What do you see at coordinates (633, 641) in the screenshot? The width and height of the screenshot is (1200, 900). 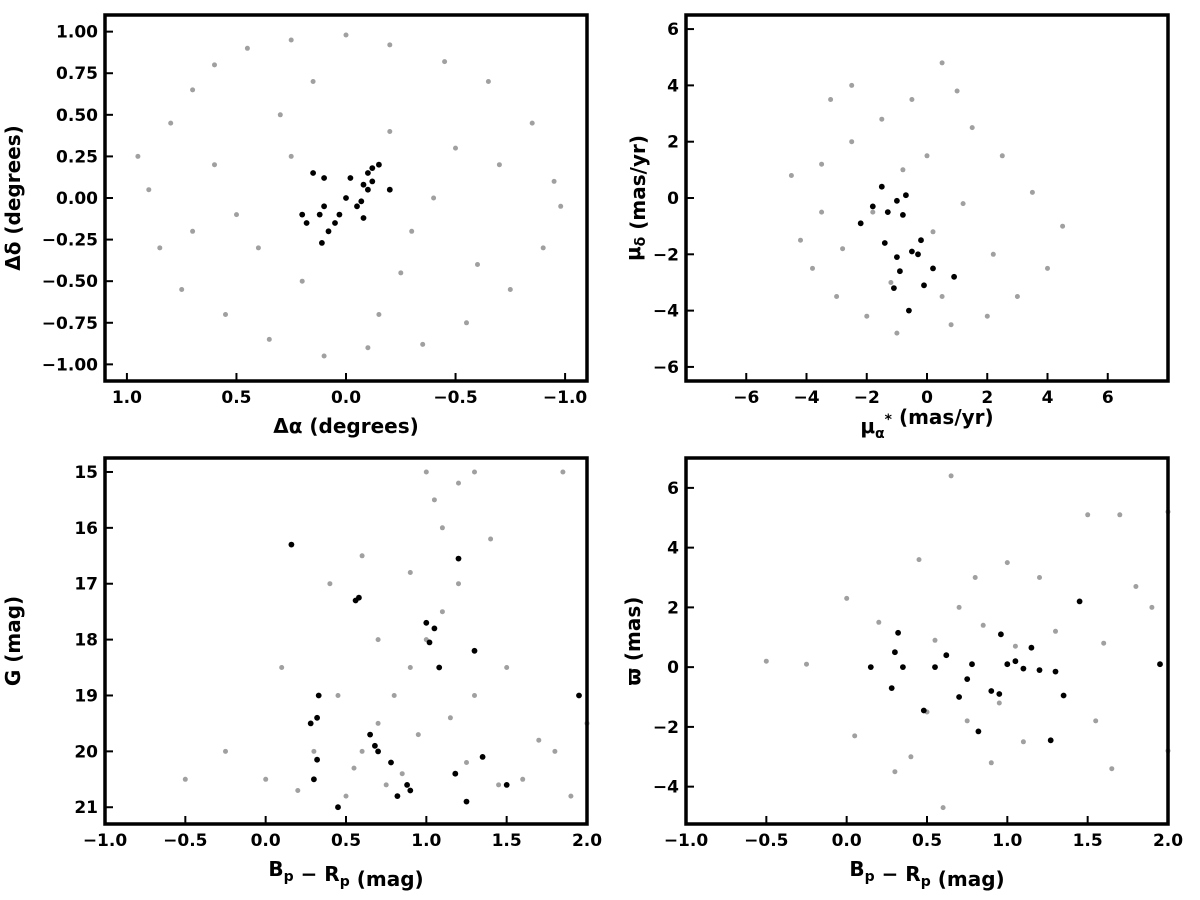 I see `y-axis-label: ϖ (mas)` at bounding box center [633, 641].